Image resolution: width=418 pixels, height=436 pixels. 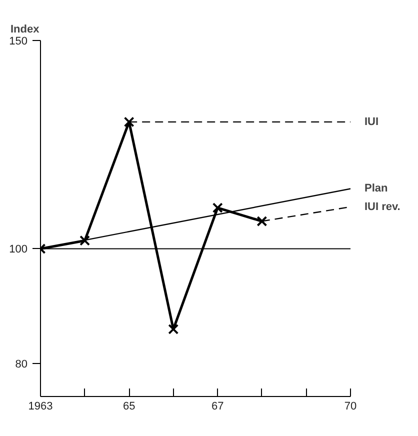 I want to click on y-tick-label: 80, so click(x=21, y=364).